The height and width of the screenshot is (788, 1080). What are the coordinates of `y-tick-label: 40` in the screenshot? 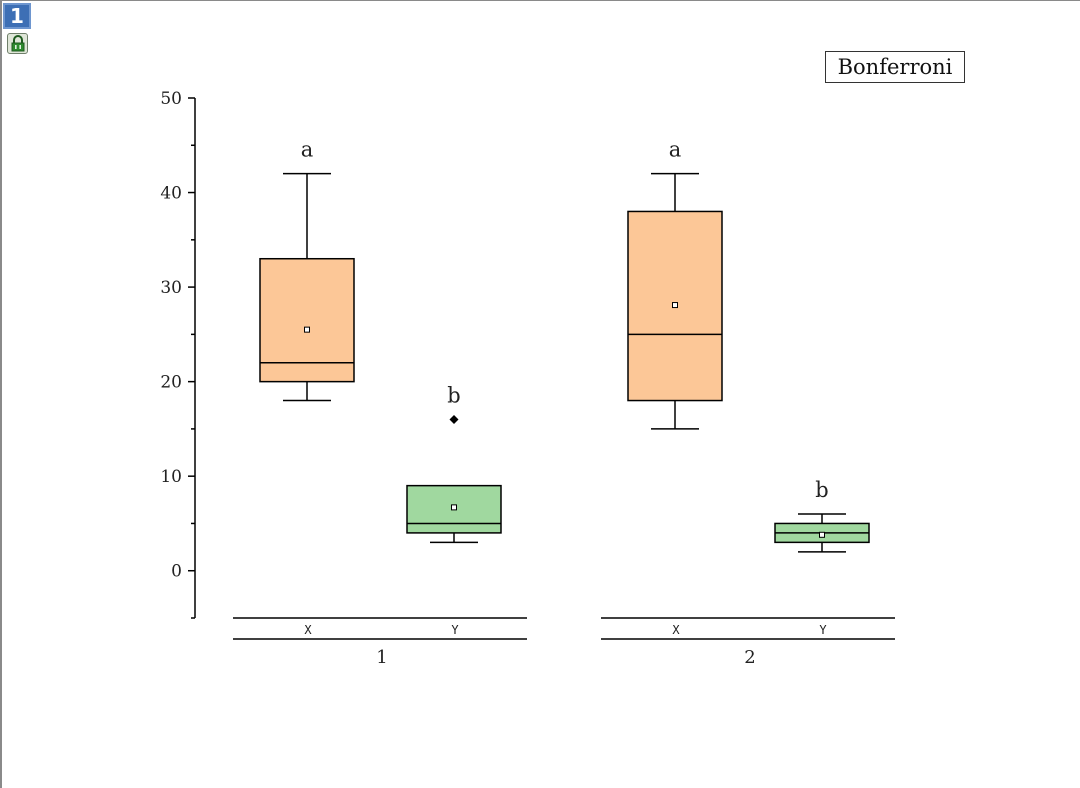 It's located at (171, 194).